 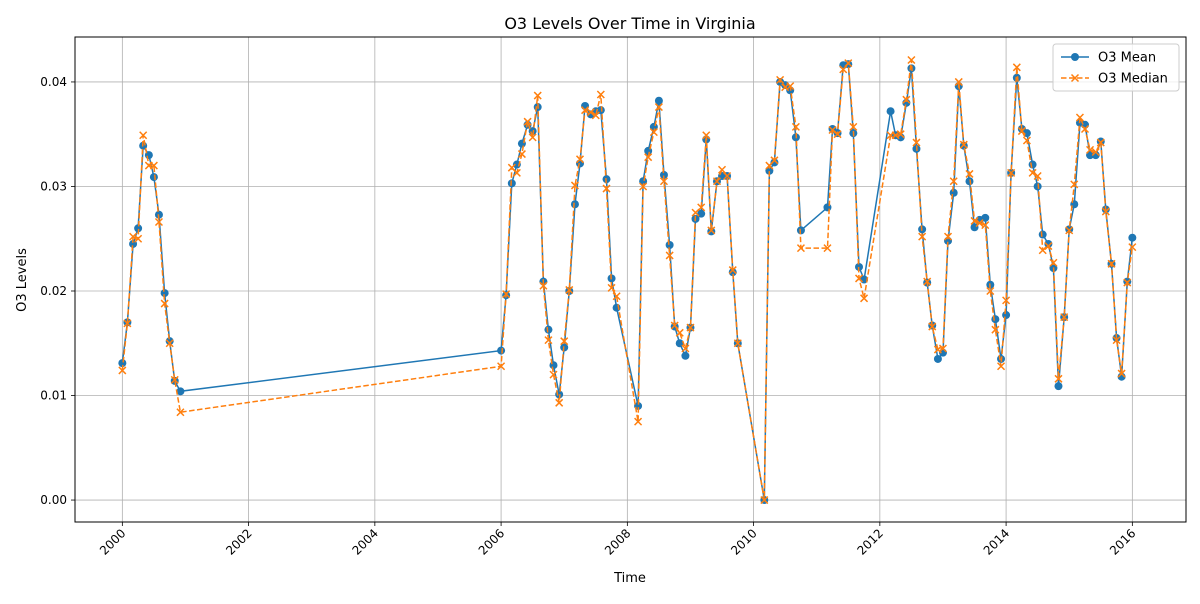 What do you see at coordinates (629, 23) in the screenshot?
I see `chart-title: O3 Levels Over Time in Virginia` at bounding box center [629, 23].